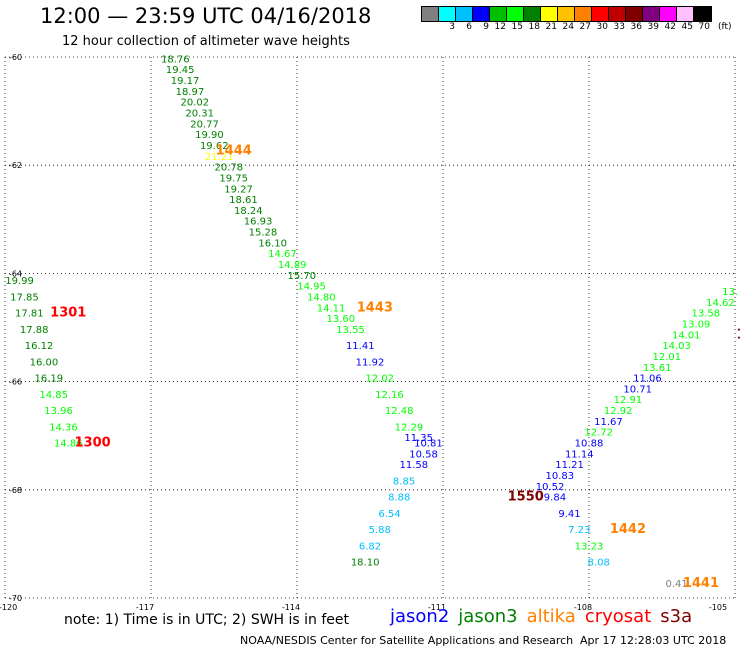  What do you see at coordinates (39, 346) in the screenshot?
I see `wave-height-value: 16.12` at bounding box center [39, 346].